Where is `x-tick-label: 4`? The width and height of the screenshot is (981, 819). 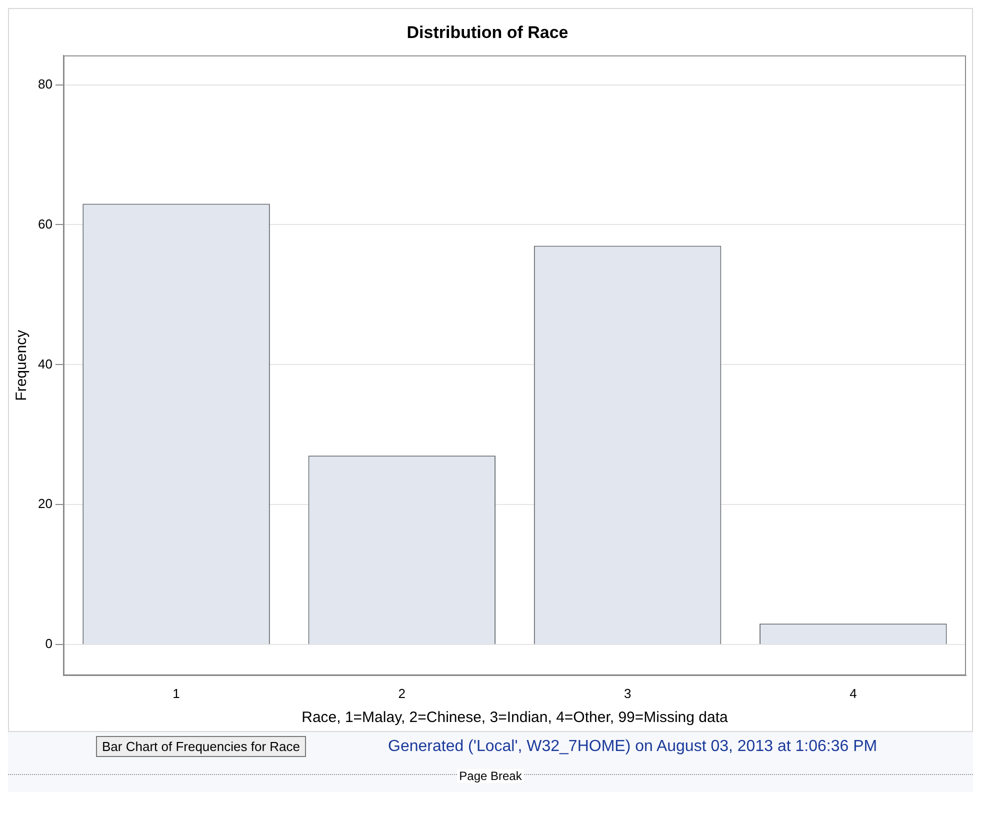
x-tick-label: 4 is located at coordinates (853, 693).